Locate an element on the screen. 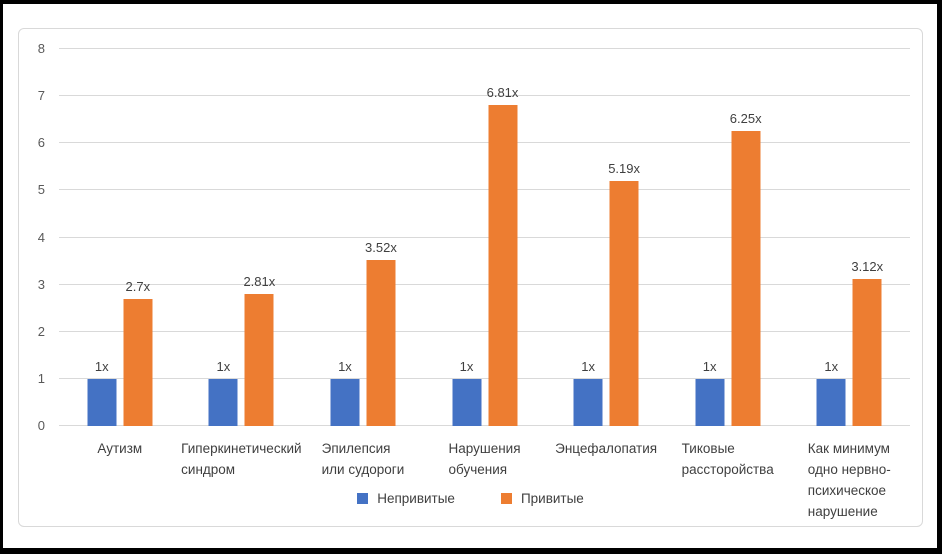 The width and height of the screenshot is (942, 554). bar-pair: 1x 6.25x is located at coordinates (728, 237).